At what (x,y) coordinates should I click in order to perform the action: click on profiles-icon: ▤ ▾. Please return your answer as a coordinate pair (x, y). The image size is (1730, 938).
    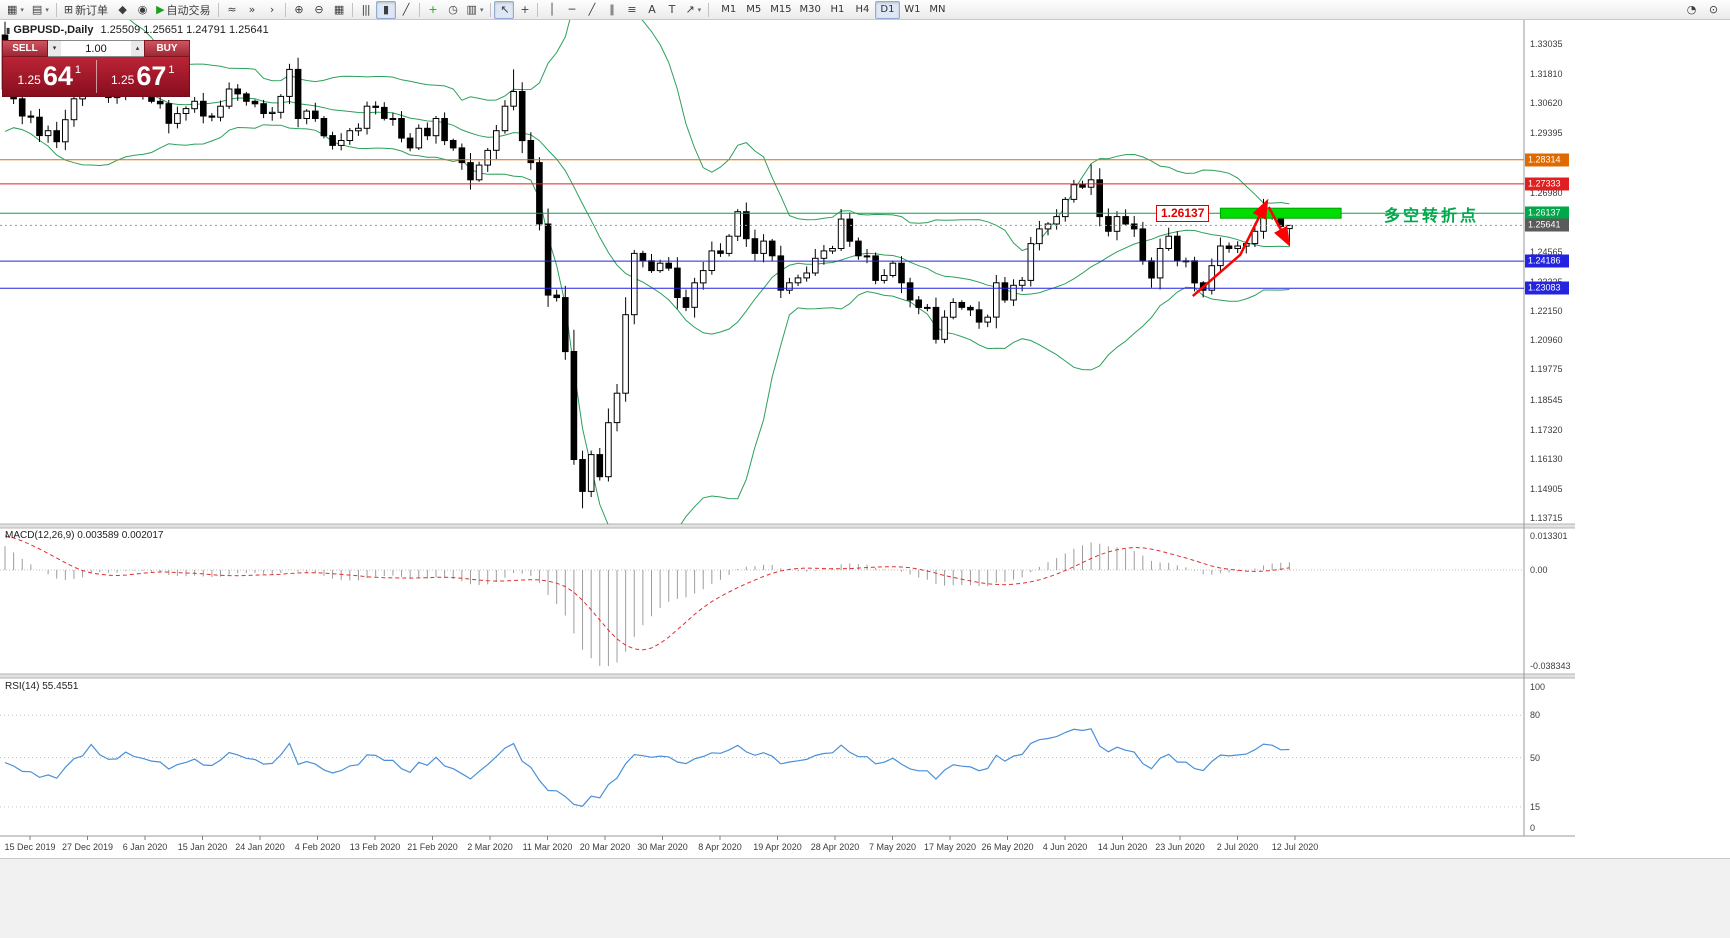
    Looking at the image, I should click on (40, 10).